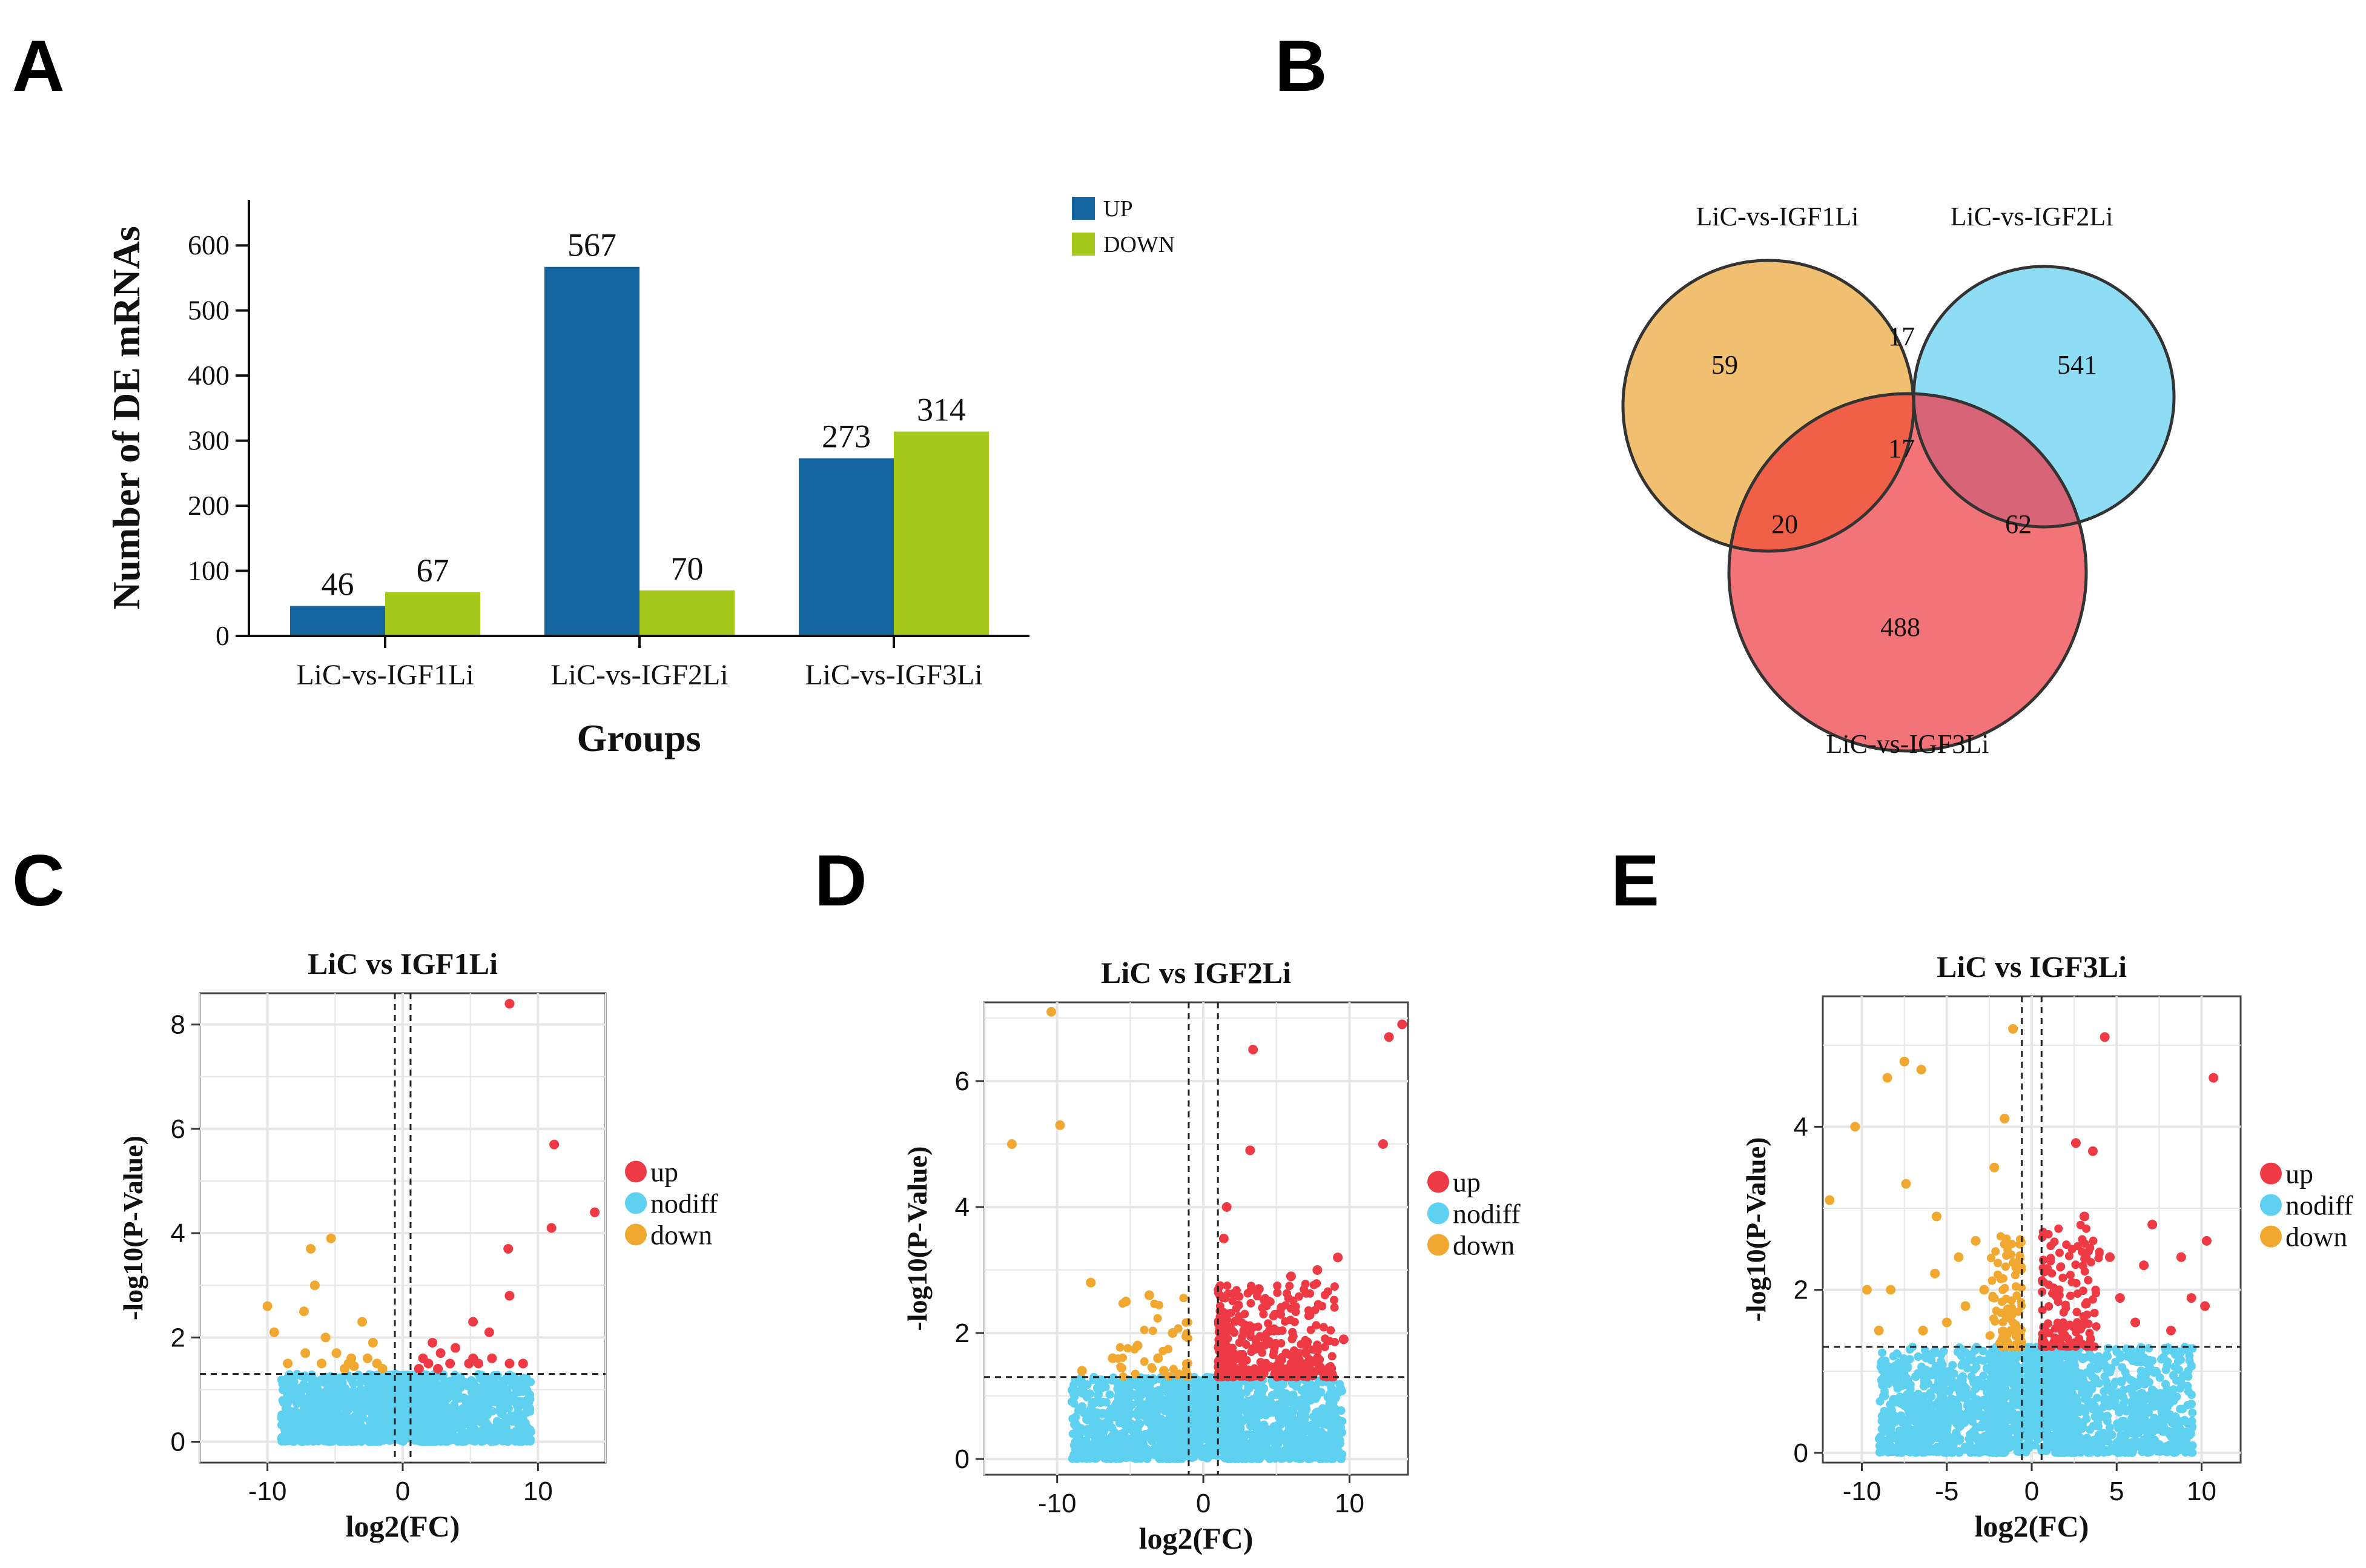 This screenshot has width=2366, height=1568. What do you see at coordinates (1900, 627) in the screenshot?
I see `venn-count-only-set3: 488` at bounding box center [1900, 627].